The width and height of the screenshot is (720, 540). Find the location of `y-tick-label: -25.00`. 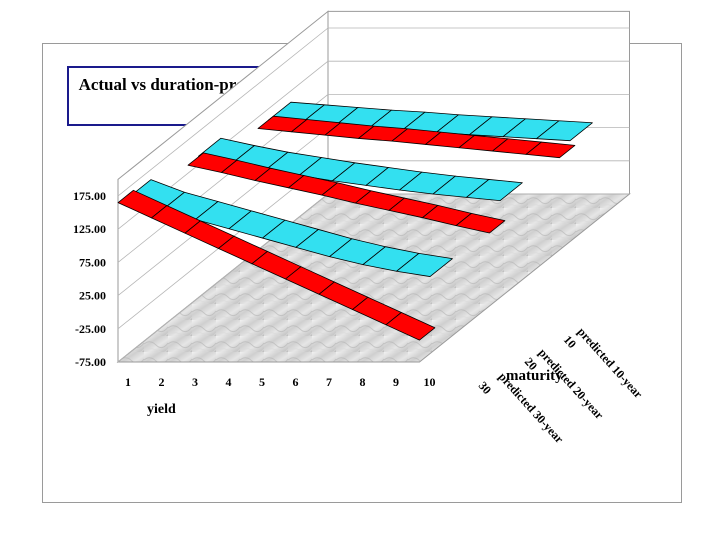

y-tick-label: -25.00 is located at coordinates (90, 329).